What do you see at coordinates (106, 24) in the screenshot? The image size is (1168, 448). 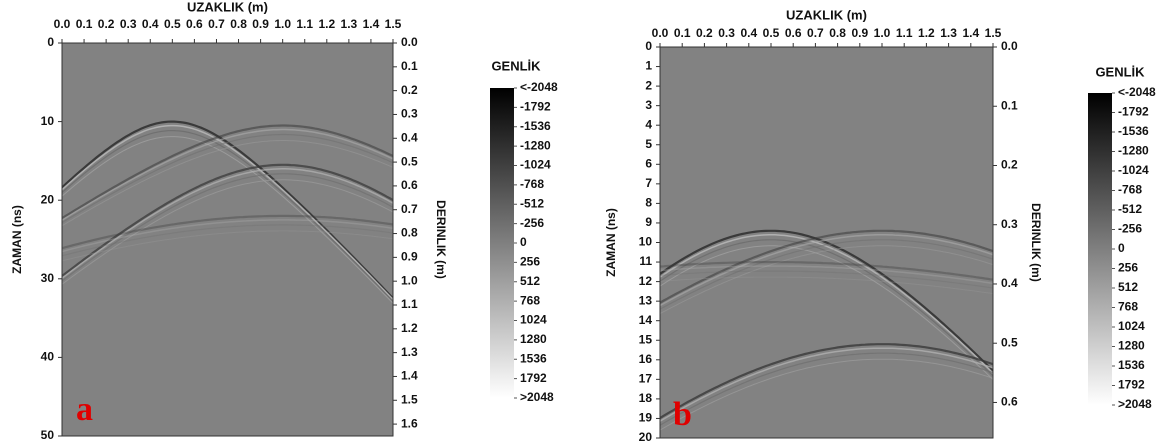 I see `x-tick-label: 0.2` at bounding box center [106, 24].